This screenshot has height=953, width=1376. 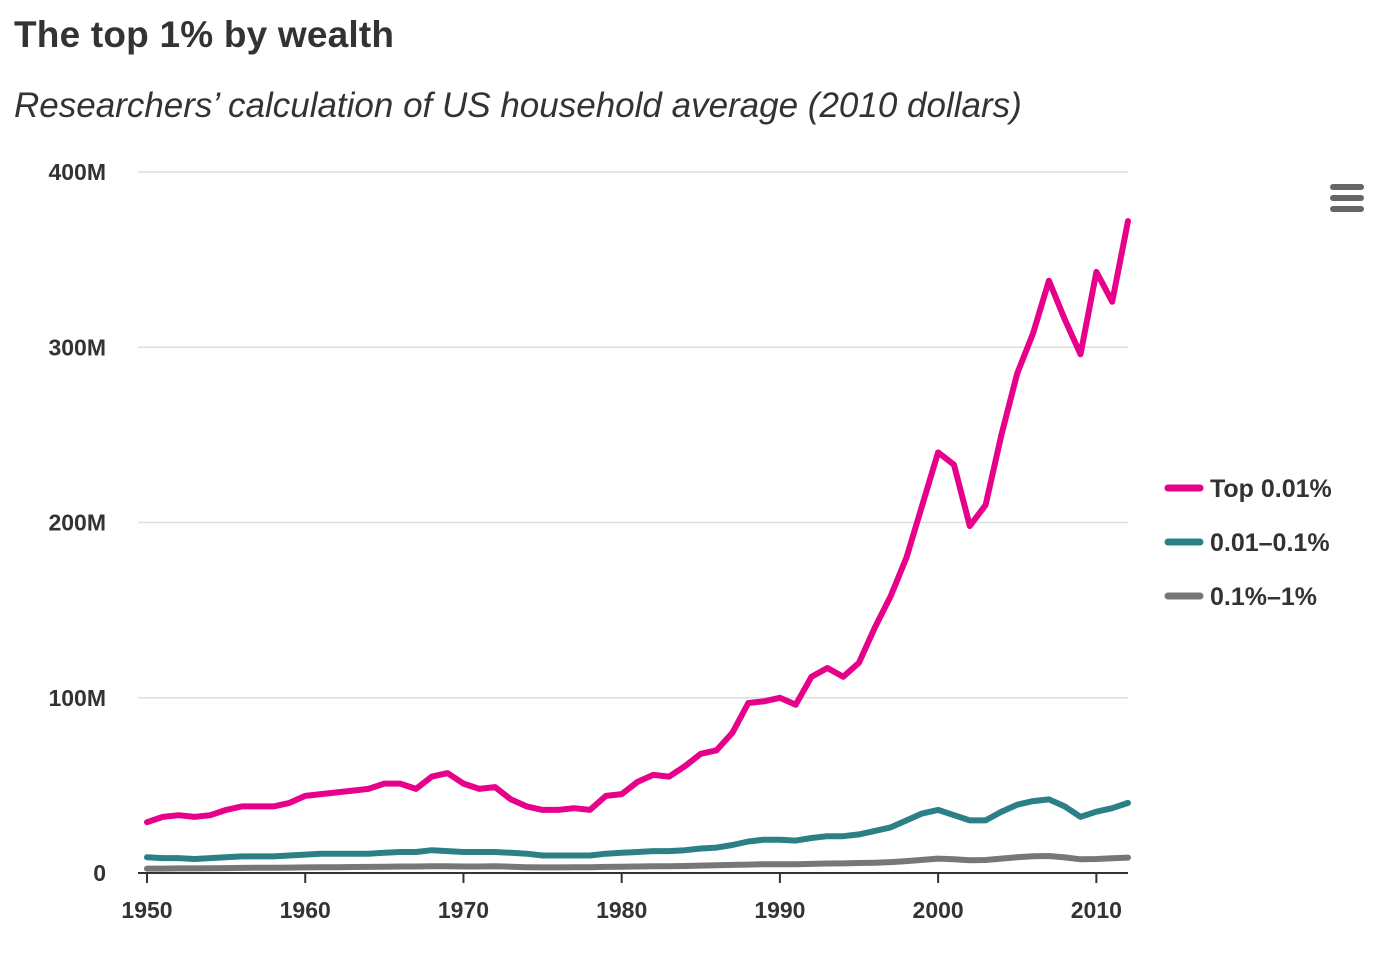 I want to click on menu-bar-top, so click(x=1347, y=187).